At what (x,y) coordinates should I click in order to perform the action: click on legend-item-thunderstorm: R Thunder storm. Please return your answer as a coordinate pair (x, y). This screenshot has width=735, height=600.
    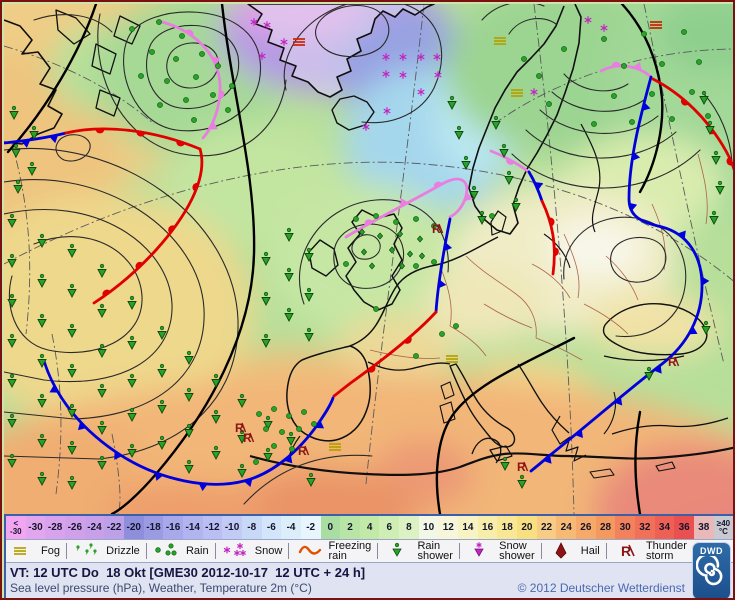
    Looking at the image, I should click on (650, 551).